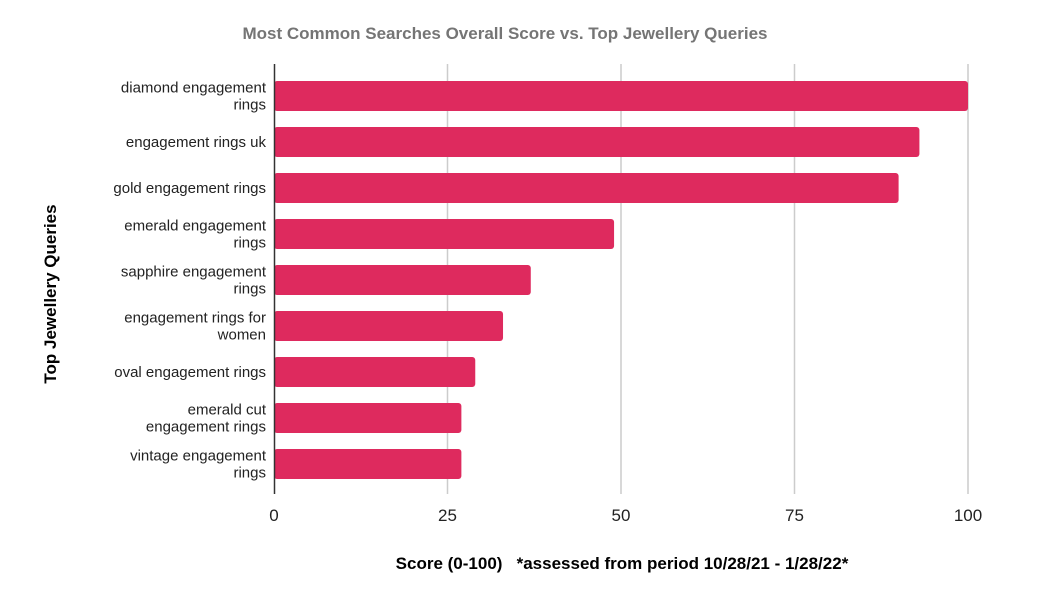  I want to click on y-tick-label: emerald engagement rings, so click(195, 235).